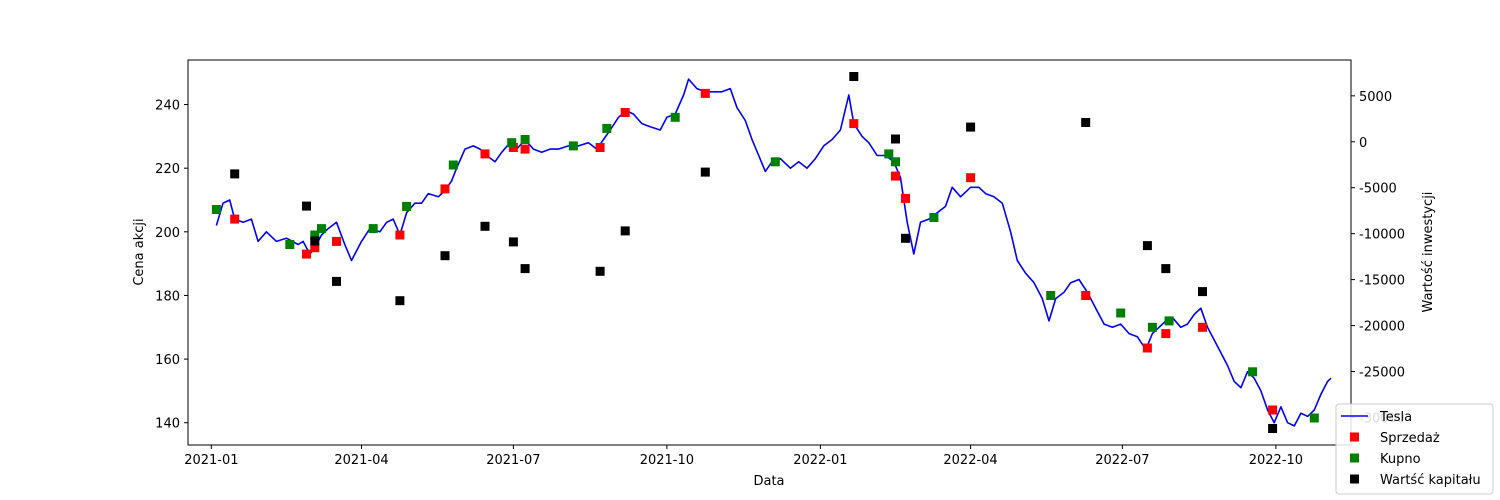 Image resolution: width=1500 pixels, height=500 pixels. What do you see at coordinates (167, 424) in the screenshot?
I see `y-left-tick-label: 140` at bounding box center [167, 424].